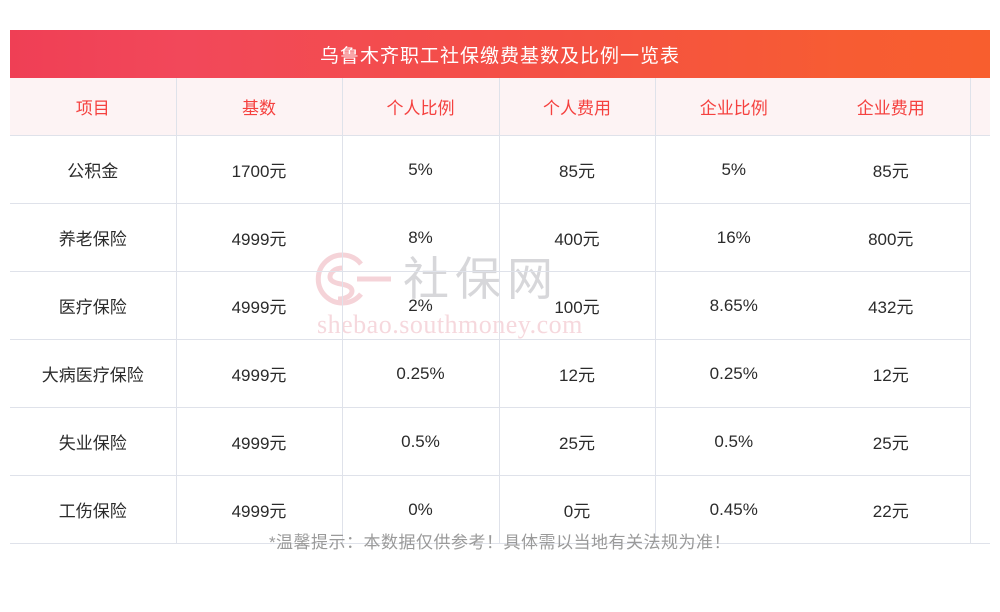  What do you see at coordinates (500, 542) in the screenshot?
I see `footer-note: *温馨提示：本数据仅供参考！具体需以当地有关法规为准！` at bounding box center [500, 542].